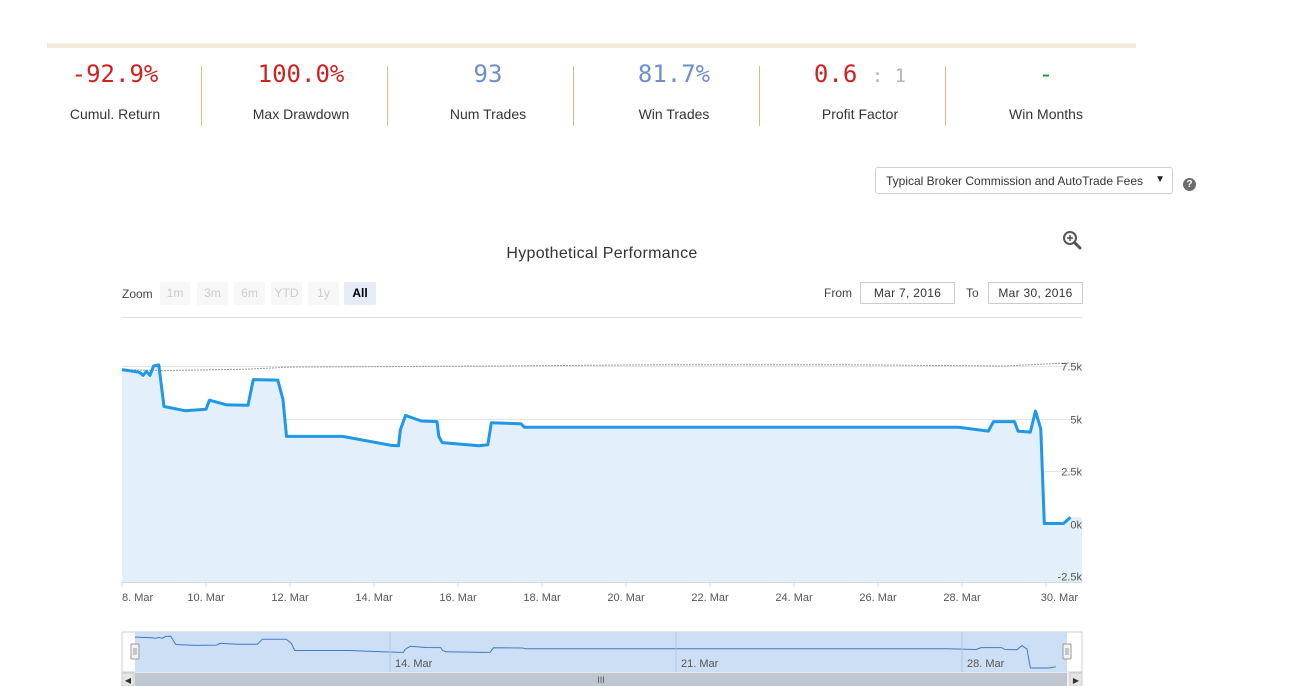 The width and height of the screenshot is (1302, 686). I want to click on from-date-input: Mar 7, 2016, so click(907, 293).